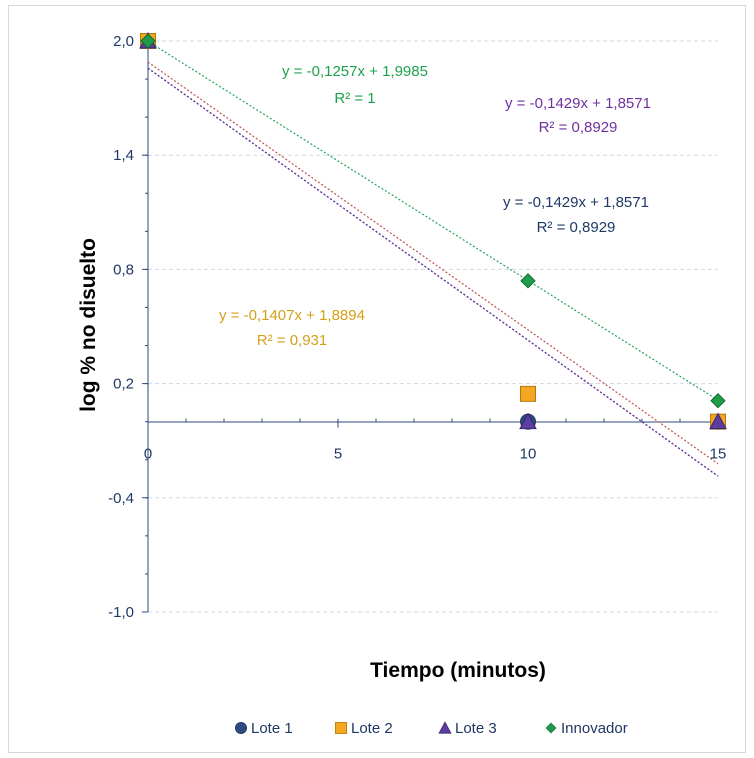  I want to click on x-tick-label: 5, so click(338, 454).